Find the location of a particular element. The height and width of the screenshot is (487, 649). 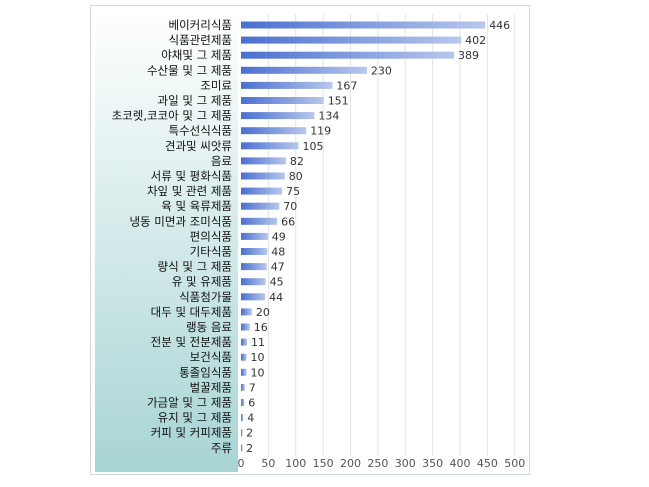

x-tick-label: 350 is located at coordinates (432, 463).